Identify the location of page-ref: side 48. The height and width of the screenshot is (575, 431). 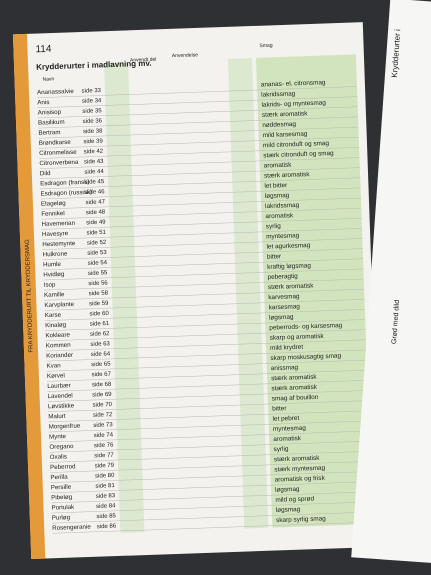
(96, 213).